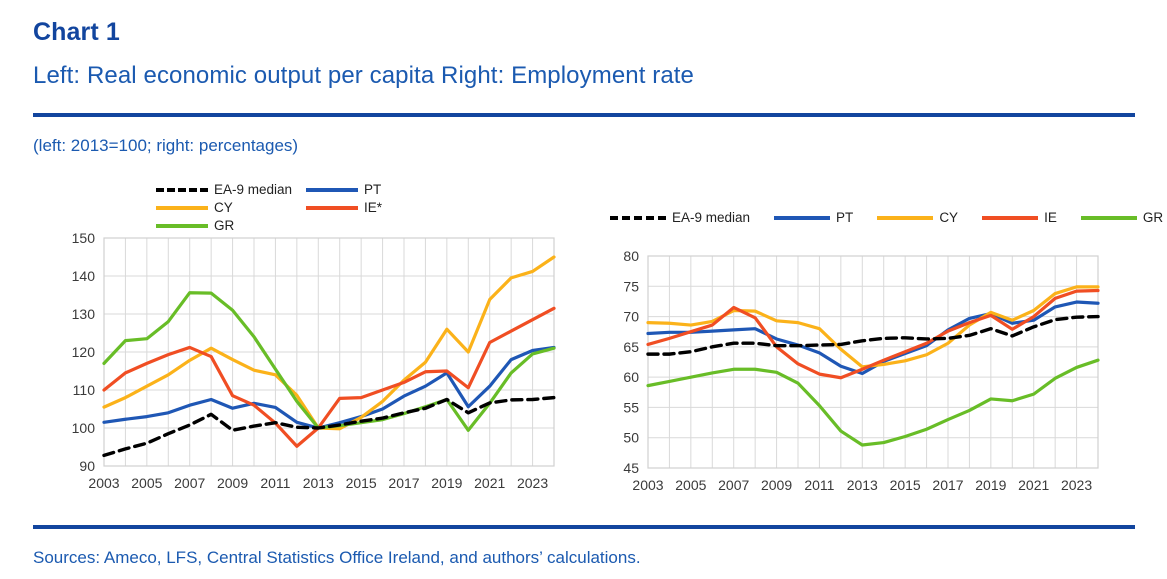 Image resolution: width=1167 pixels, height=579 pixels. What do you see at coordinates (631, 317) in the screenshot?
I see `y-tick-label: 70` at bounding box center [631, 317].